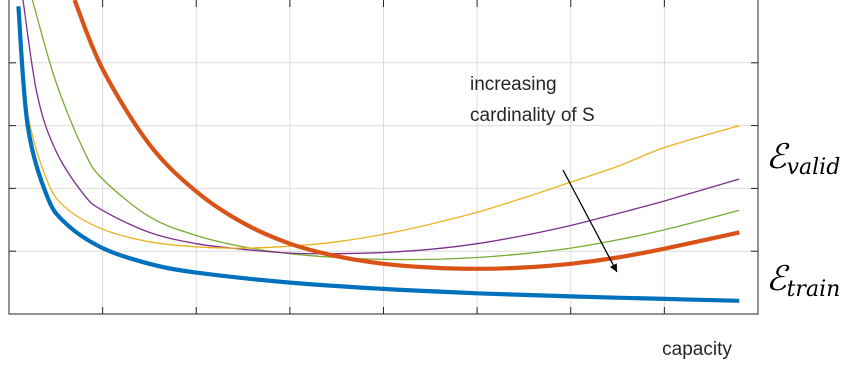  What do you see at coordinates (532, 100) in the screenshot?
I see `annotation-text: increasing cardinality of S` at bounding box center [532, 100].